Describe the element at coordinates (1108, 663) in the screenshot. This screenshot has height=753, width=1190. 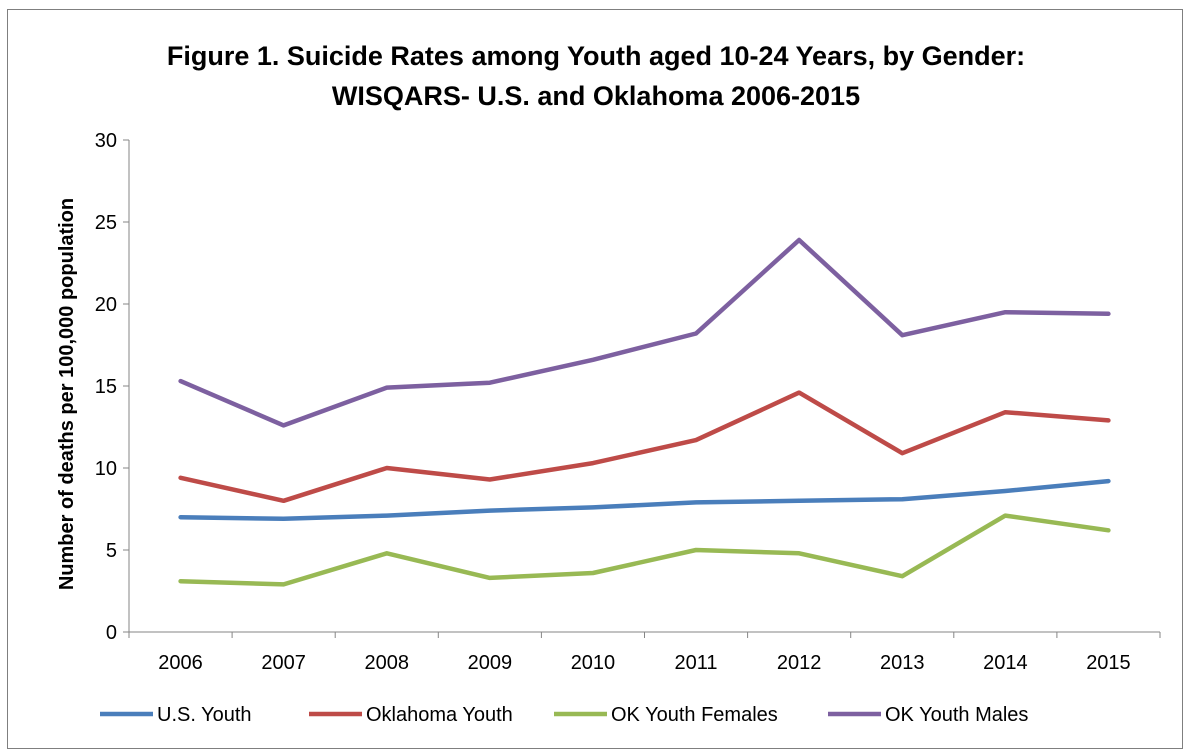
I see `x-tick-label: 2015` at that location.